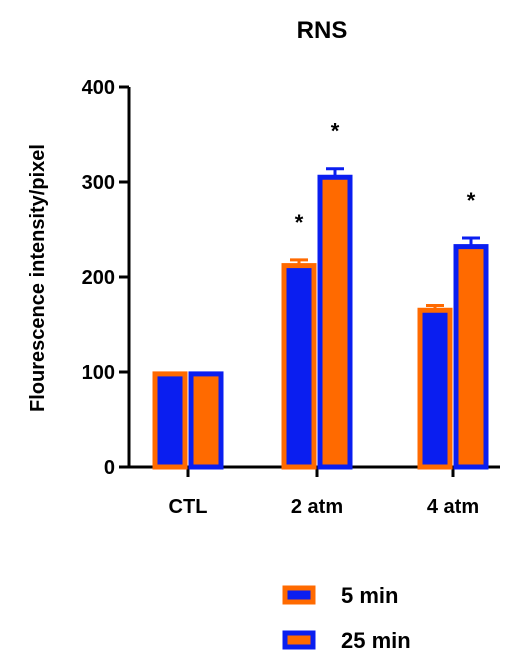  What do you see at coordinates (471, 200) in the screenshot?
I see `significance-marker-1-2: *` at bounding box center [471, 200].